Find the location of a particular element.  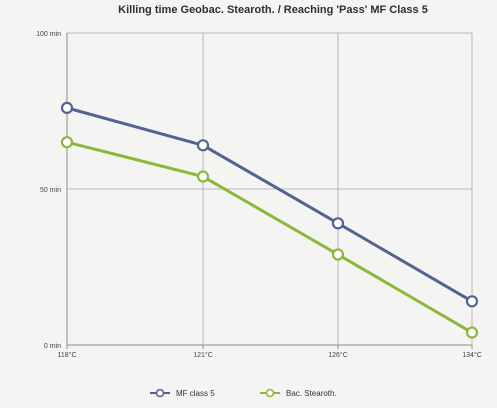

legend-label: Bac. Stearoth. is located at coordinates (311, 393).